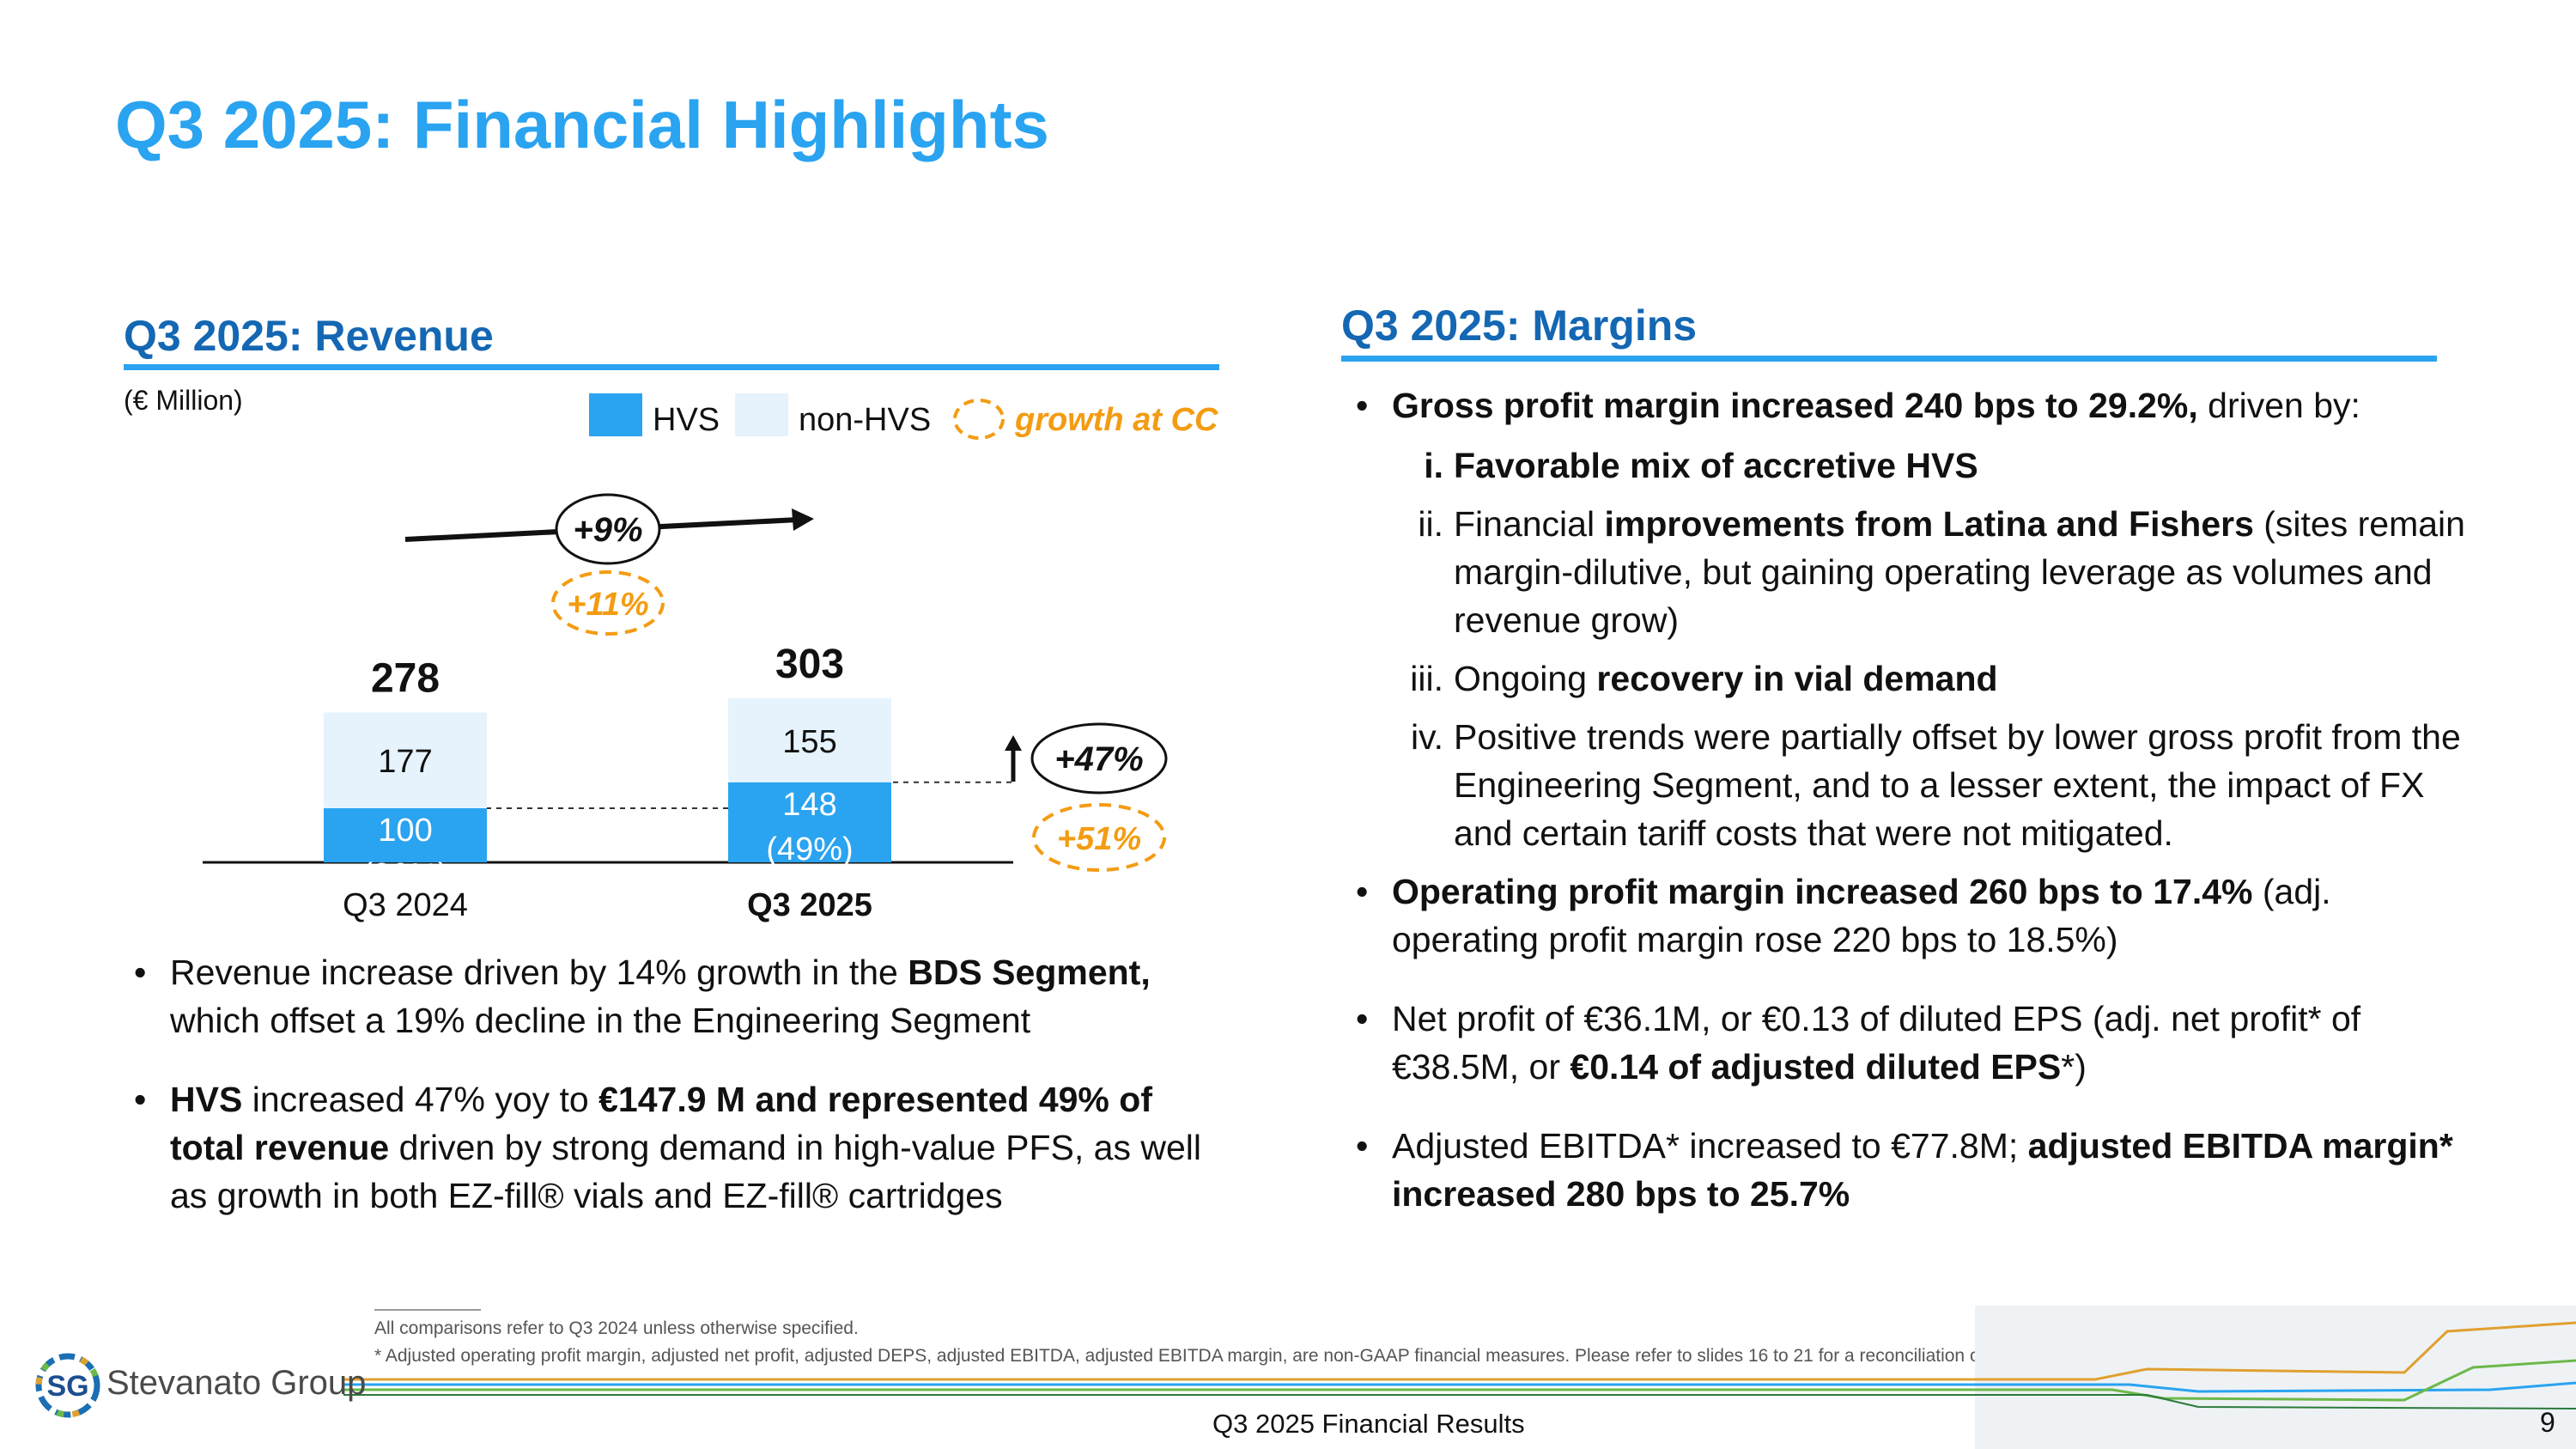 The image size is (2576, 1449). I want to click on revenue-section-title: Q3 2025: Revenue, so click(309, 336).